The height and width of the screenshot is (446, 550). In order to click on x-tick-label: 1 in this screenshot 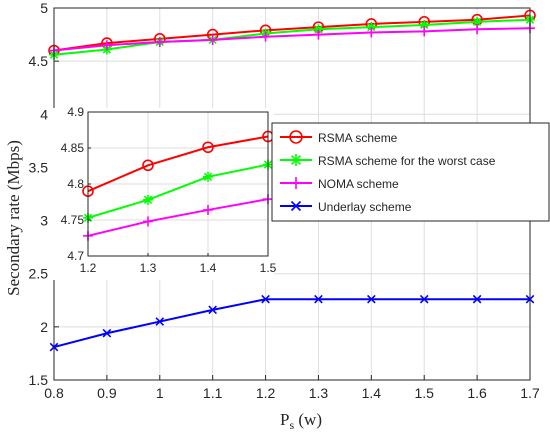, I will do `click(160, 393)`.